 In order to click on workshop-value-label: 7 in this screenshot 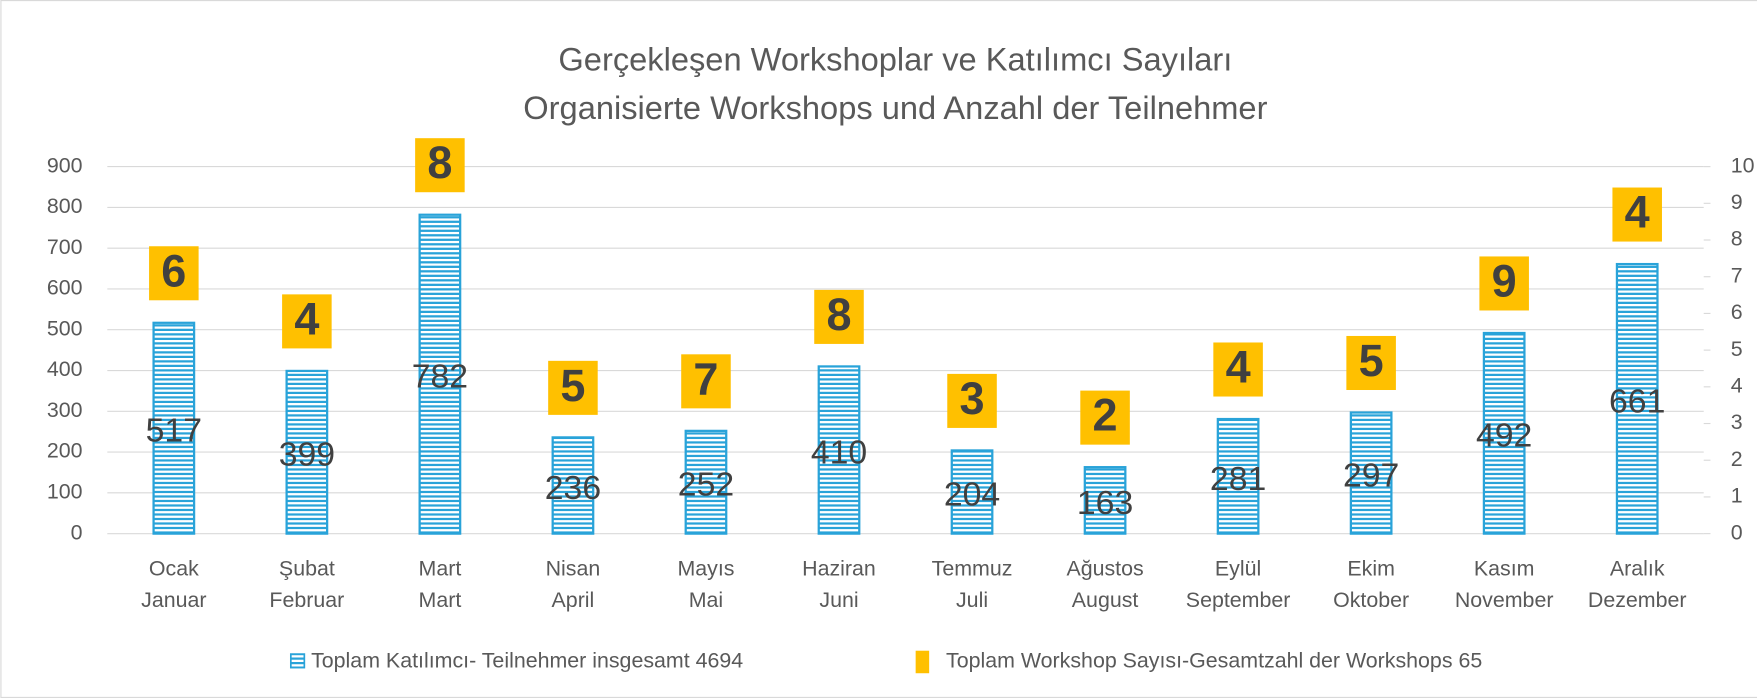, I will do `click(705, 378)`.